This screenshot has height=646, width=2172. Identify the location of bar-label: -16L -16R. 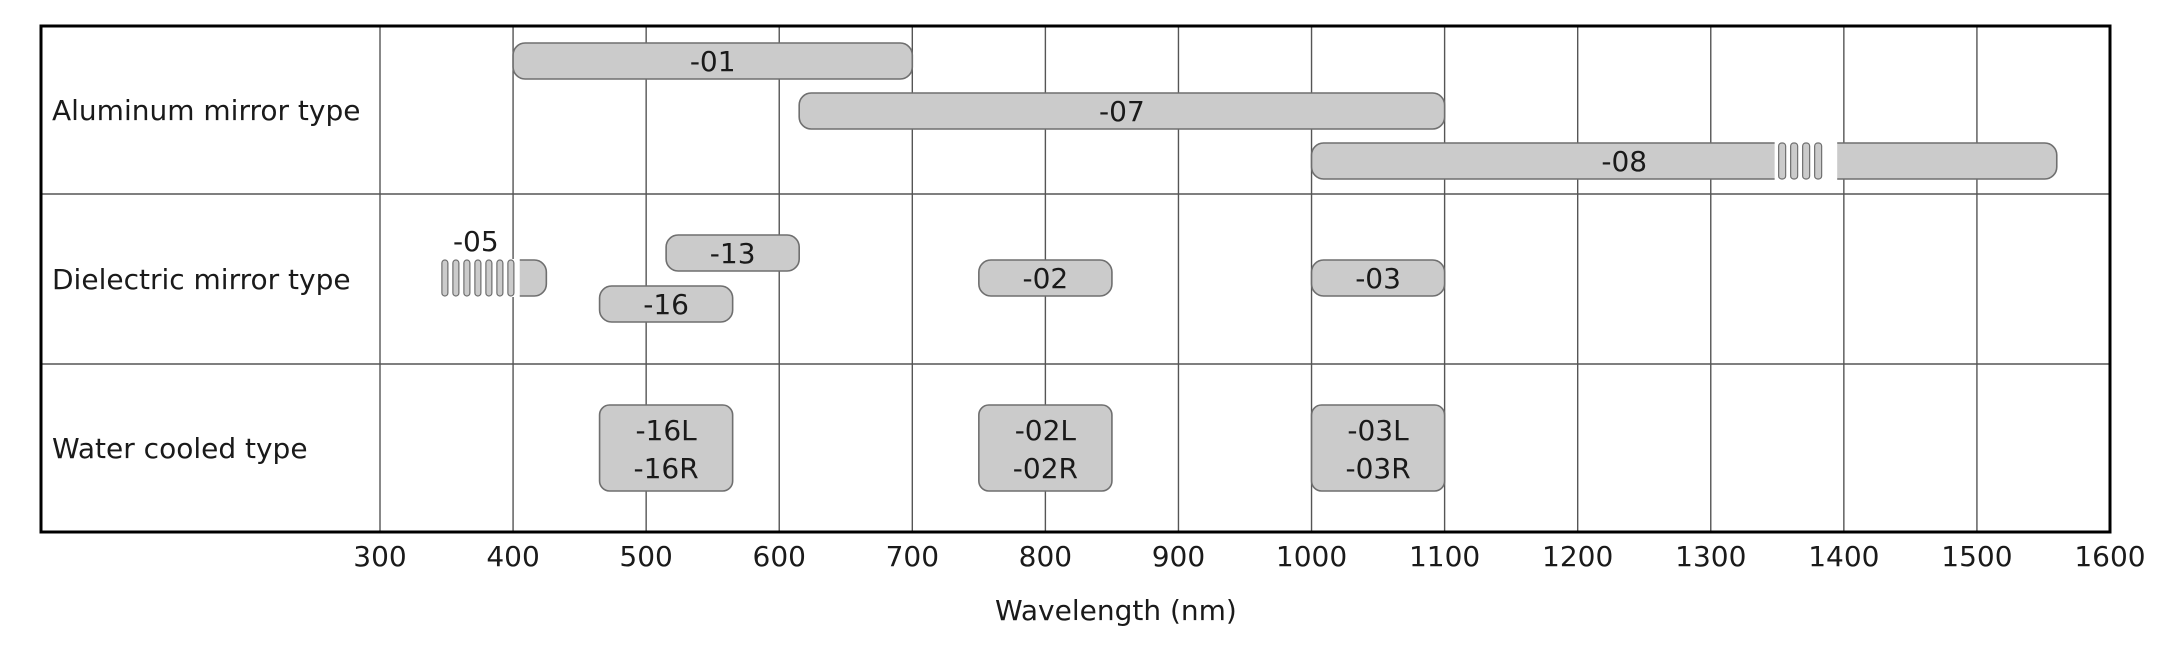
(666, 449).